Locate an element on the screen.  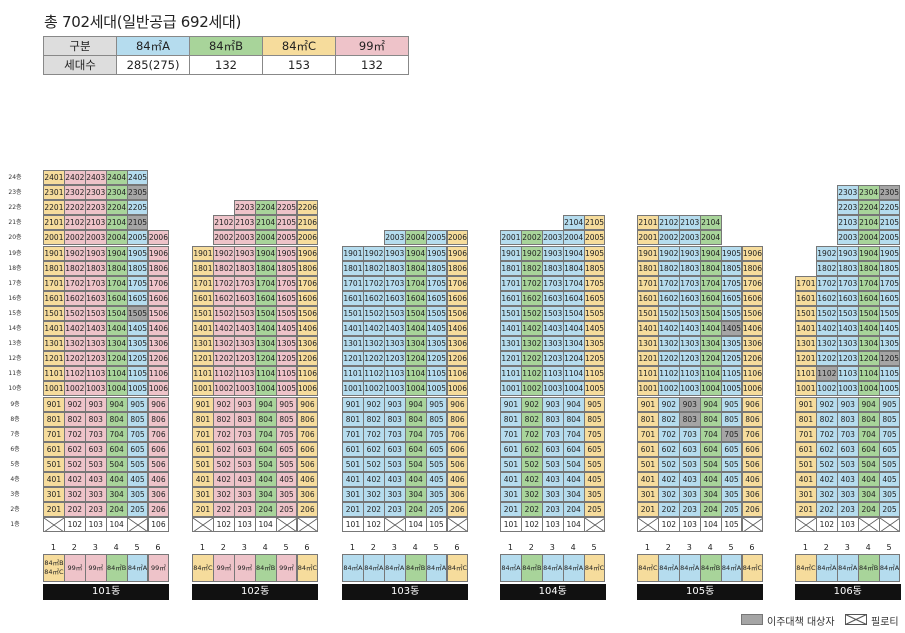
unit-cell: 1403 is located at coordinates (689, 328).